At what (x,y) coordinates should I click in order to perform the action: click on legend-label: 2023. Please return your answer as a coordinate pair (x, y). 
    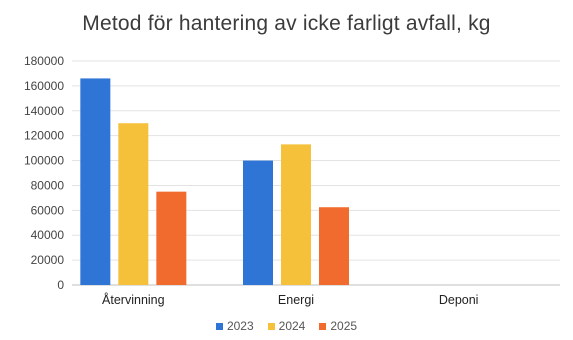
    Looking at the image, I should click on (240, 326).